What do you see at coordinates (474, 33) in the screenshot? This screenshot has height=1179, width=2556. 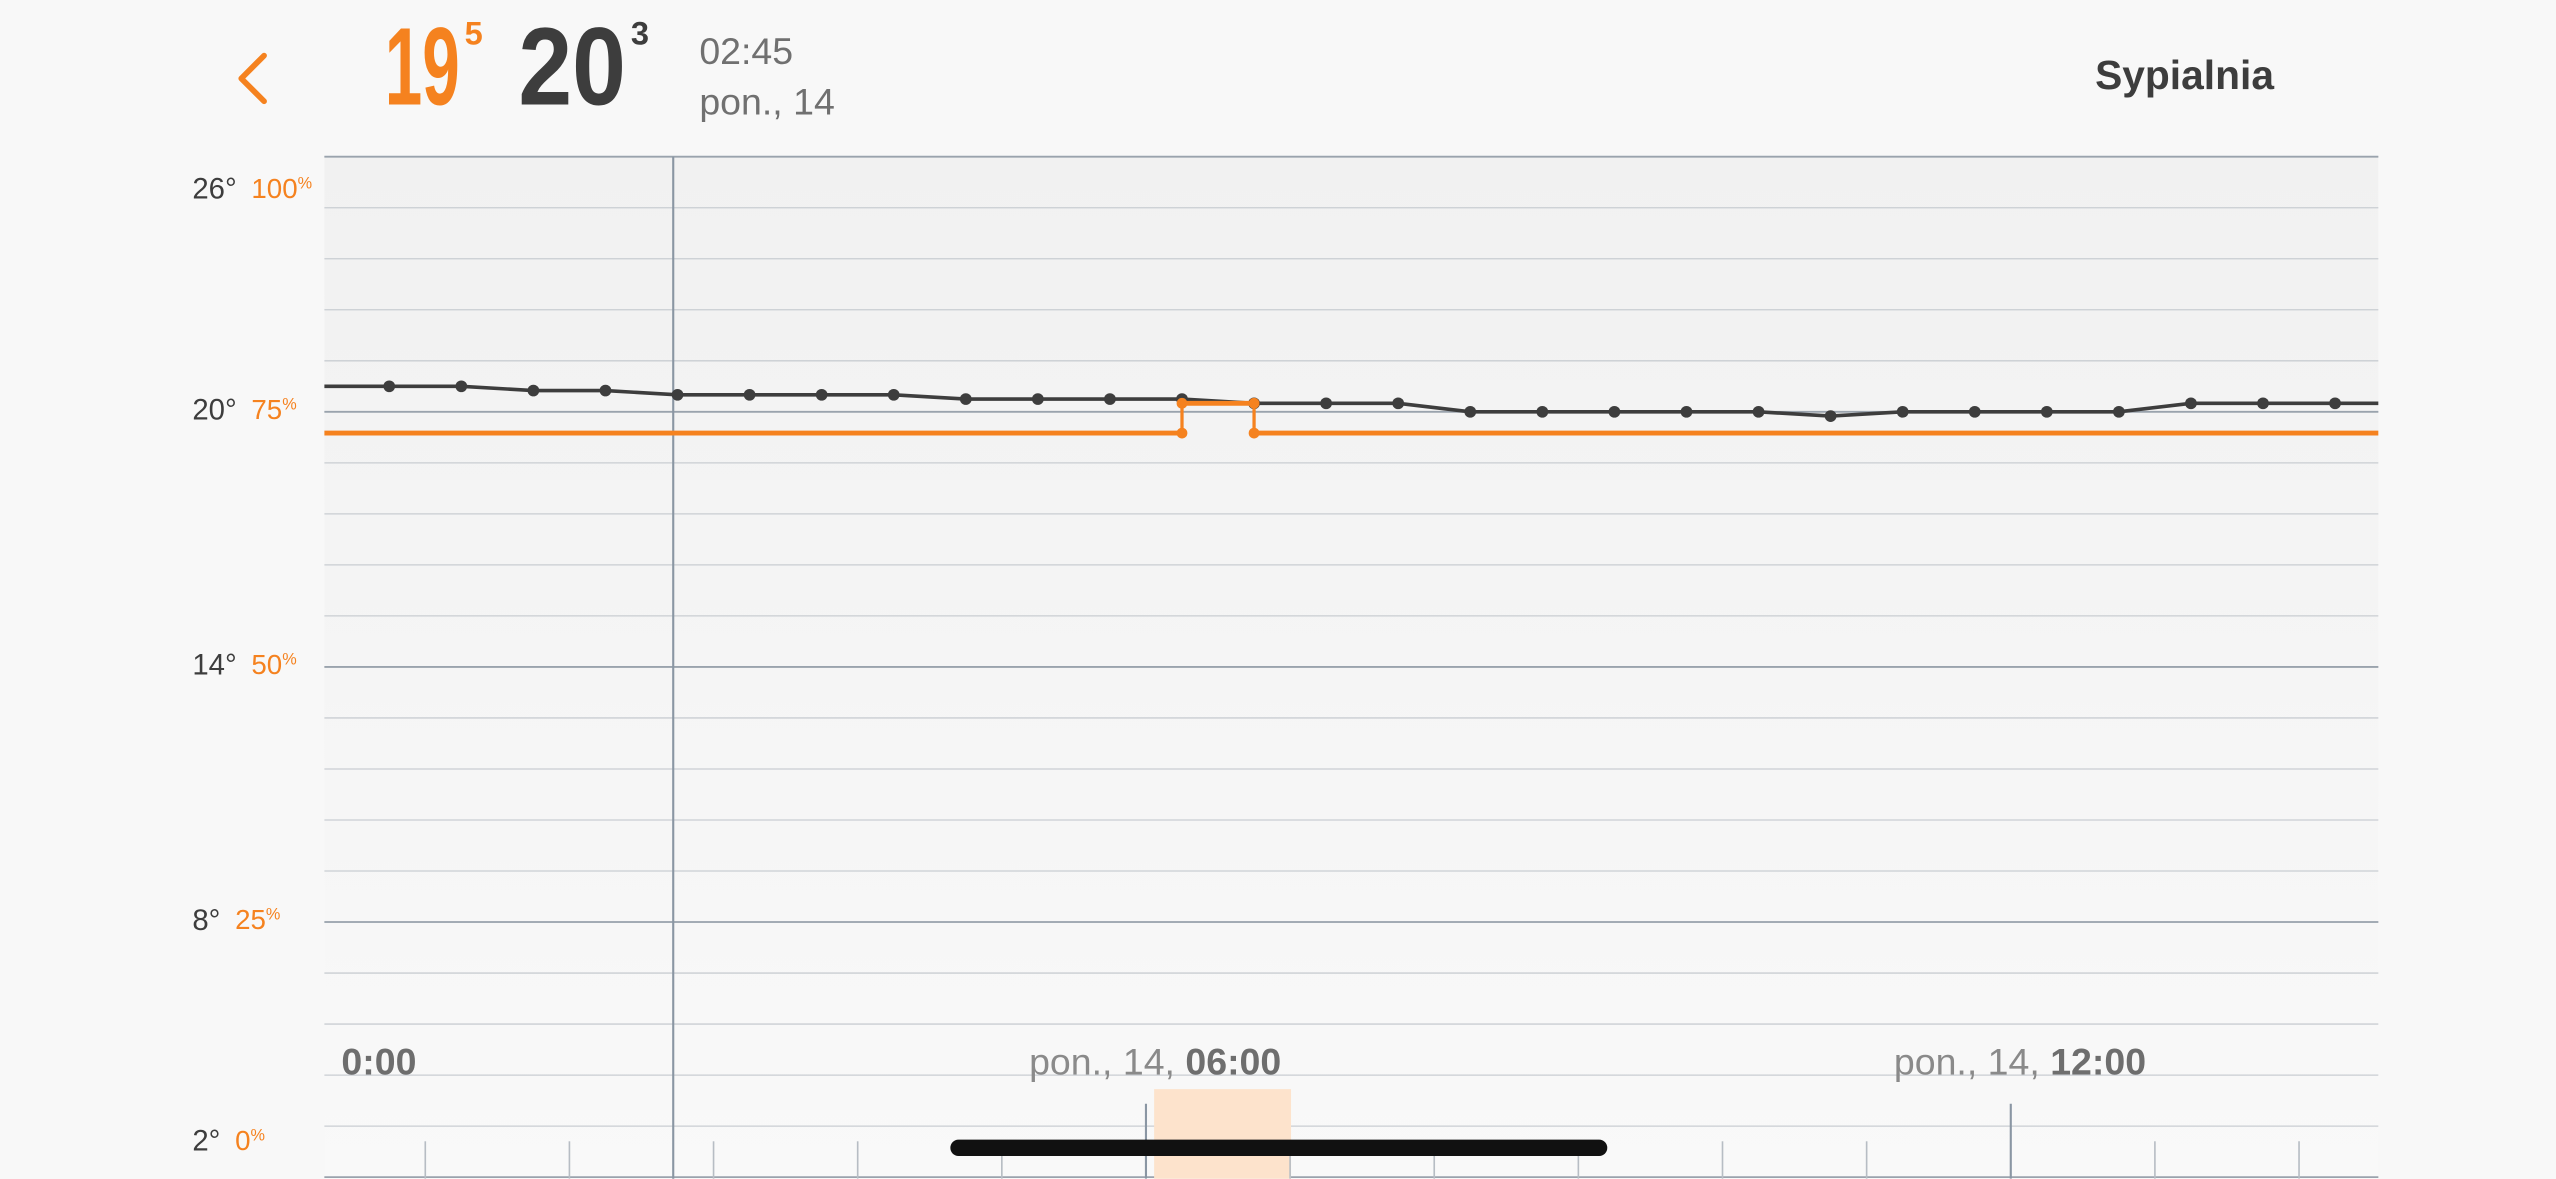 I see `setpoint-frac: 5` at bounding box center [474, 33].